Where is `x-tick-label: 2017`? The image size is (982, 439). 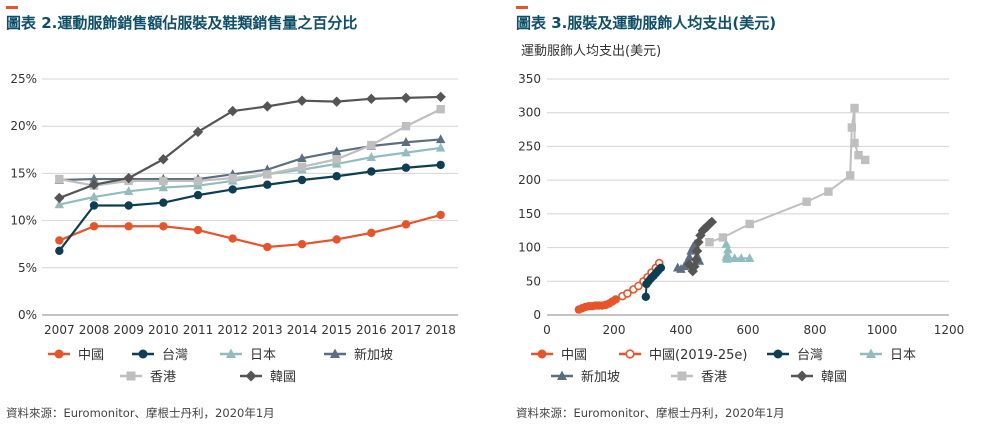
x-tick-label: 2017 is located at coordinates (406, 330).